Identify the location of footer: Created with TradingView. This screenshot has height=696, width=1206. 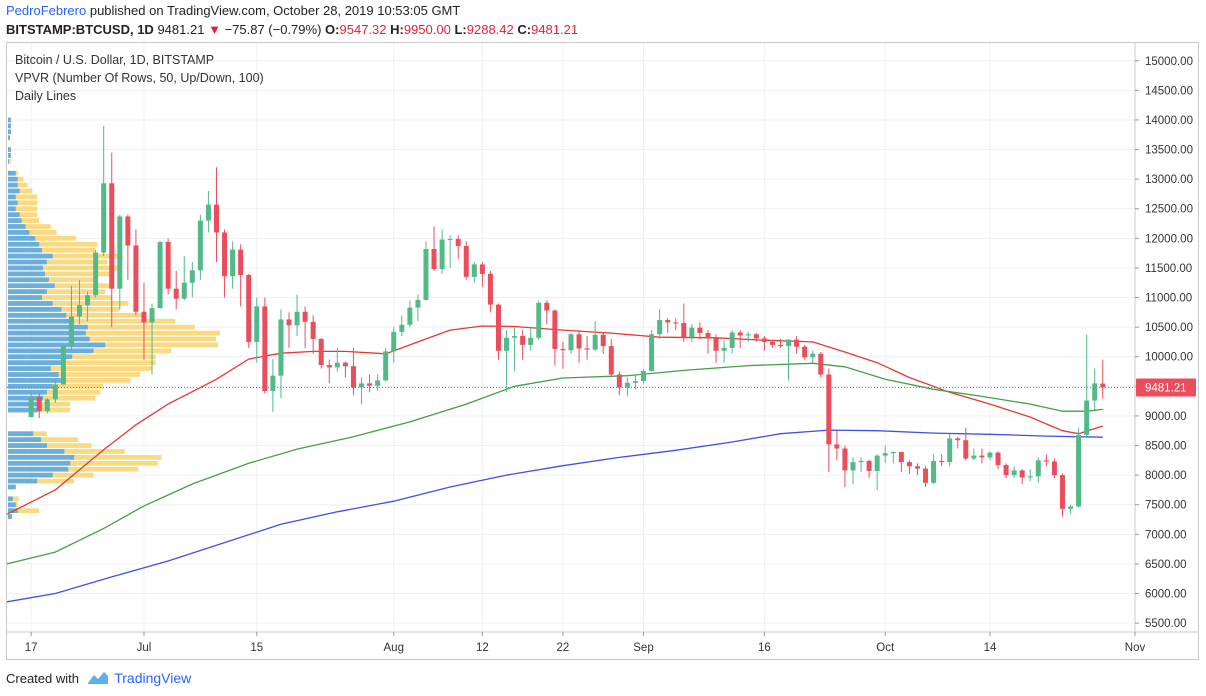
(98, 678).